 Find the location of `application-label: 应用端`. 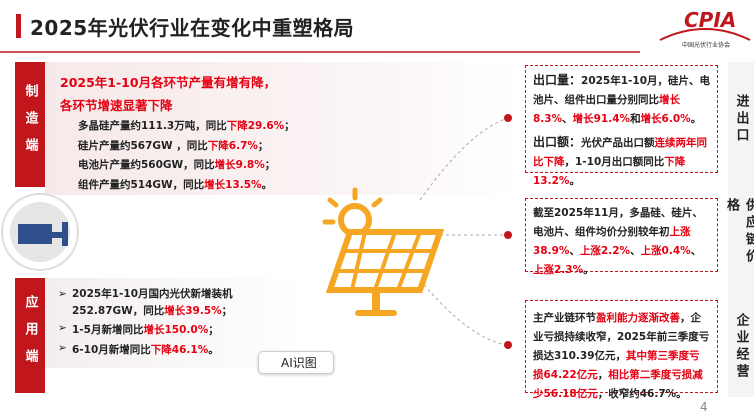

application-label: 应用端 is located at coordinates (30, 335).